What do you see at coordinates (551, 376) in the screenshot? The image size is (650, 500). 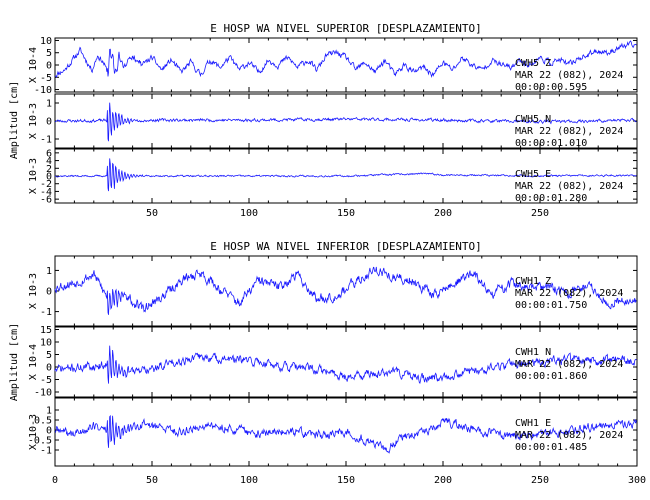 I see `time-label: 00:00:01.860` at bounding box center [551, 376].